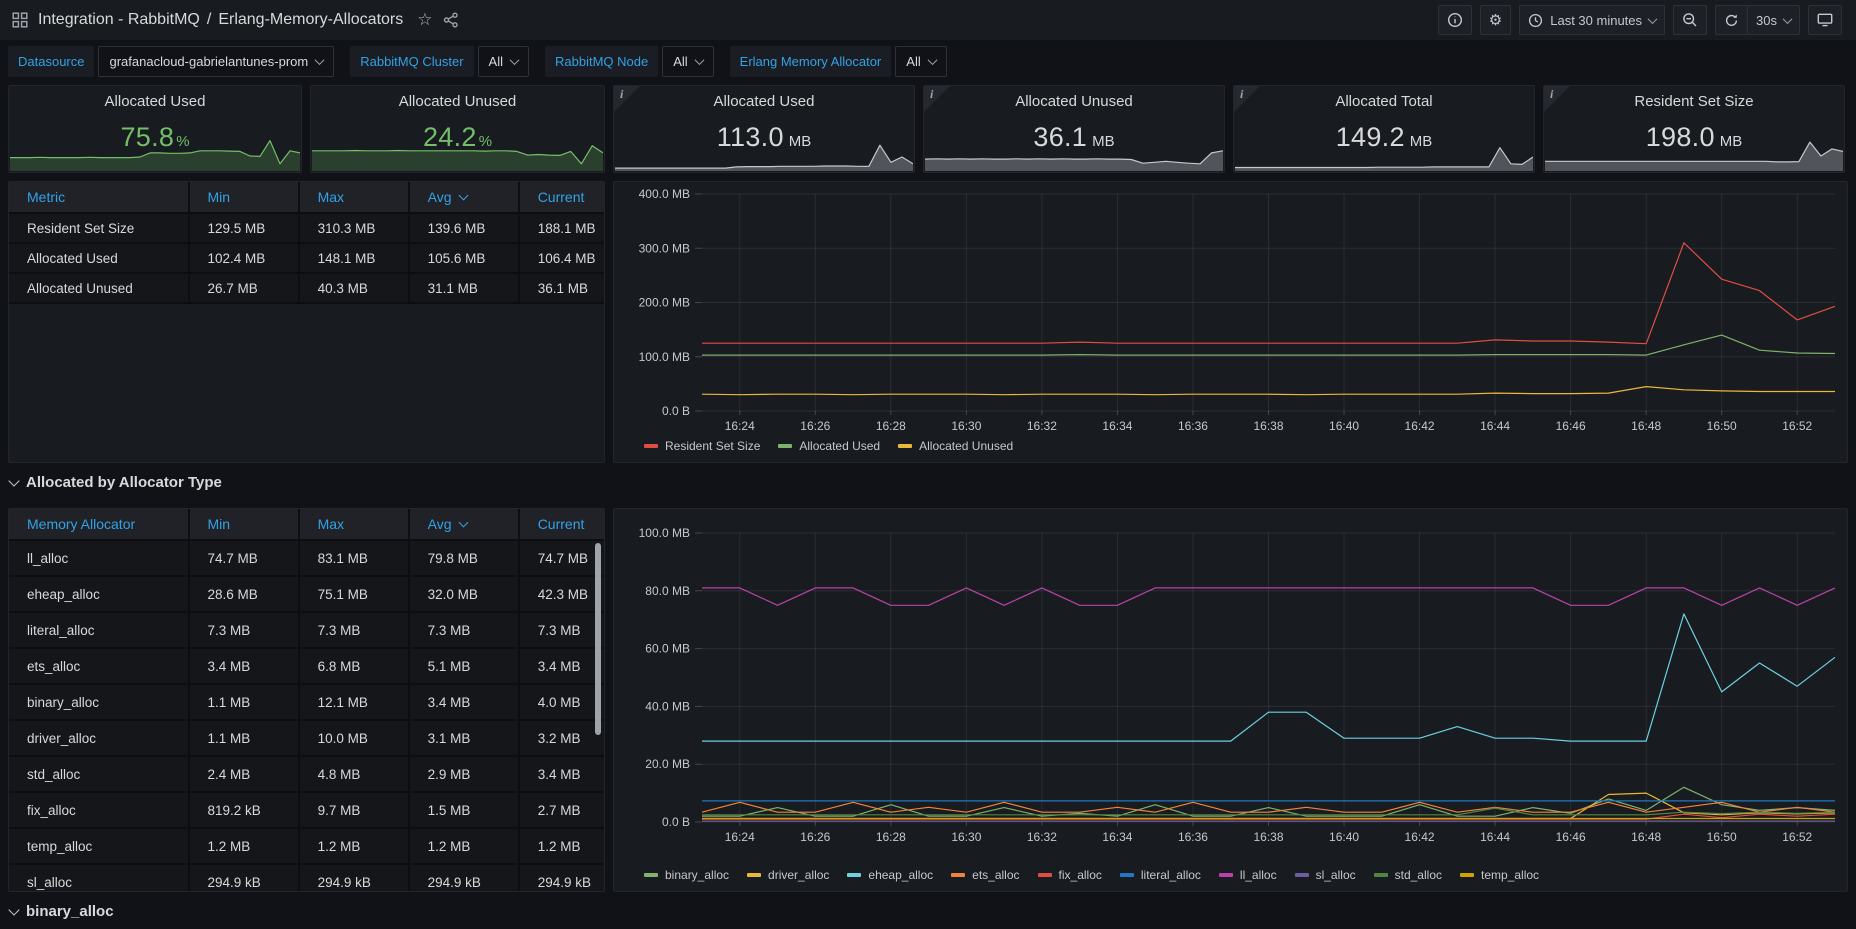  I want to click on apps-grid-icon, so click(20, 20).